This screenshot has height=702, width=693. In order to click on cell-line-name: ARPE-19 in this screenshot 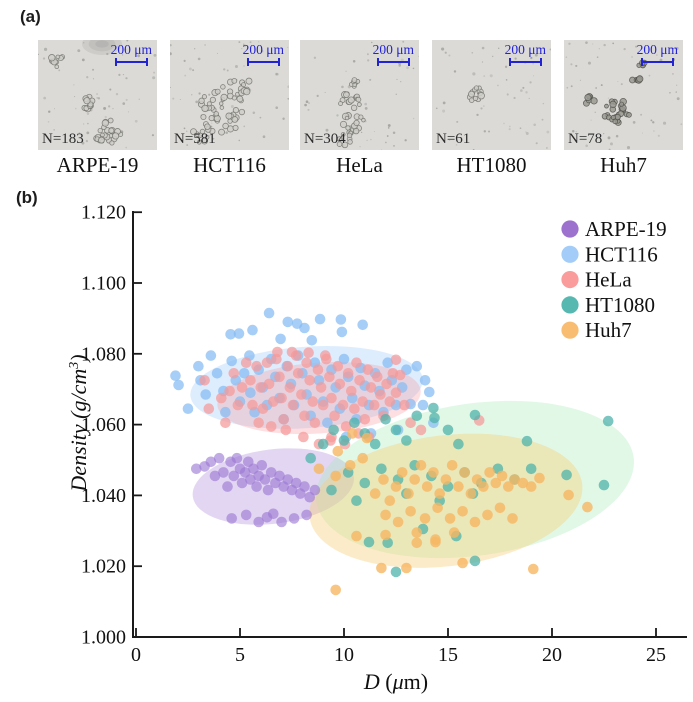, I will do `click(97, 165)`.